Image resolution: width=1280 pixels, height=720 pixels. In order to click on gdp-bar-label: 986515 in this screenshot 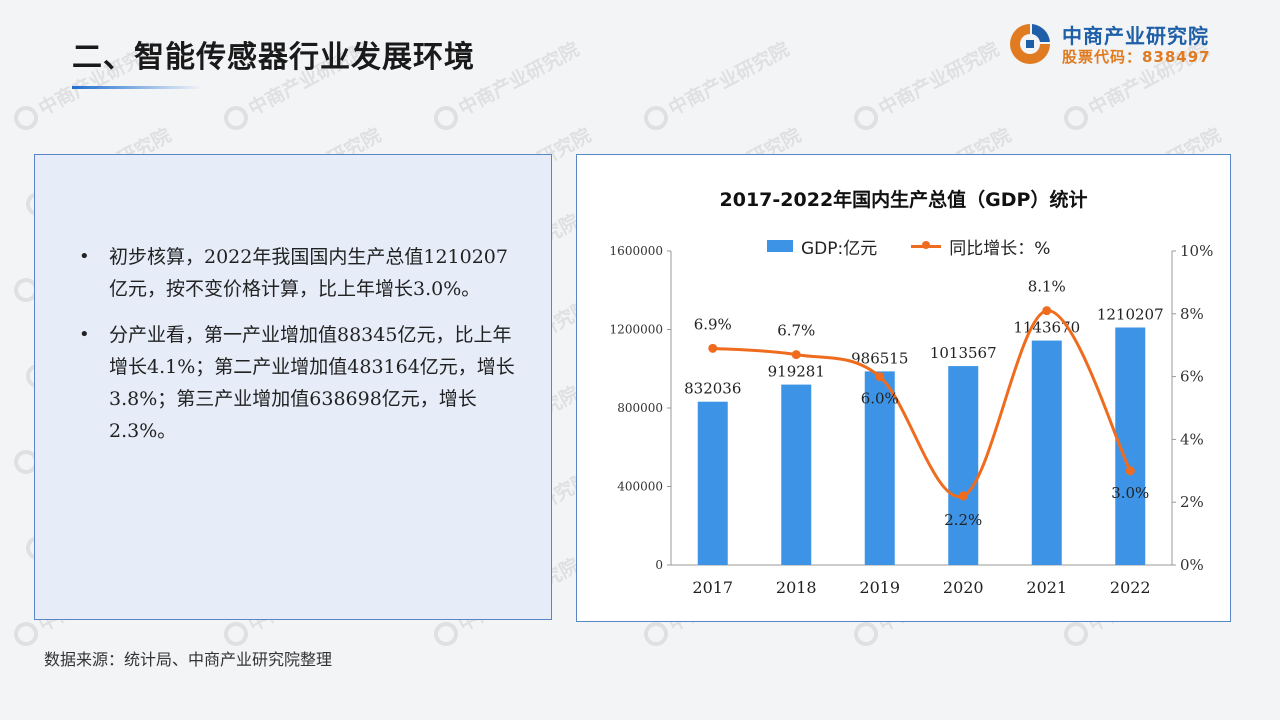, I will do `click(879, 358)`.